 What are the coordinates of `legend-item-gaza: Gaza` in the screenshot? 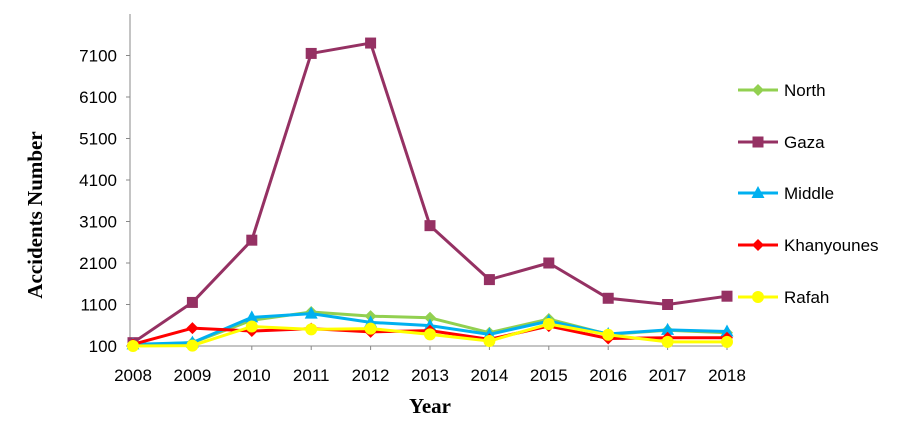 It's located at (781, 142).